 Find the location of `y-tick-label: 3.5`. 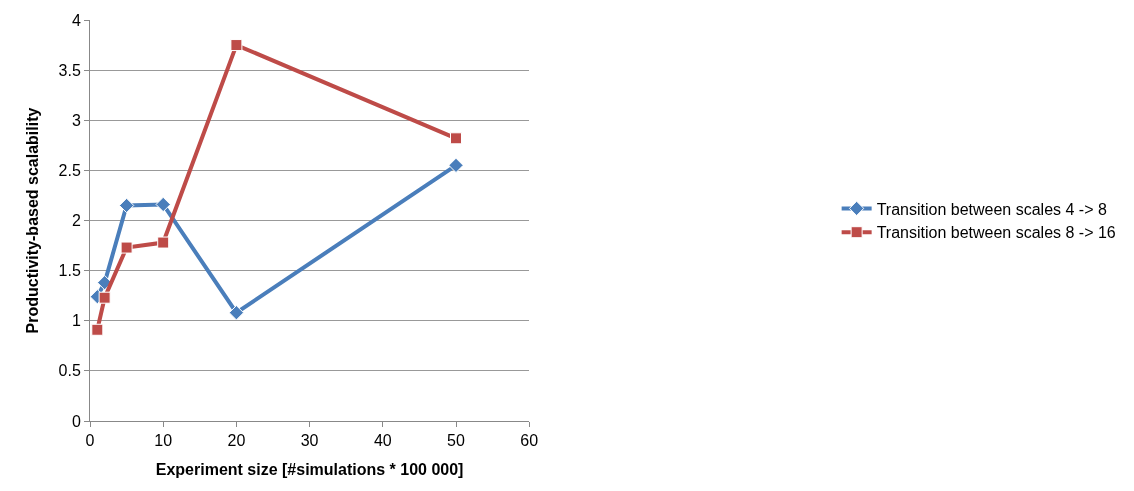

y-tick-label: 3.5 is located at coordinates (69, 70).